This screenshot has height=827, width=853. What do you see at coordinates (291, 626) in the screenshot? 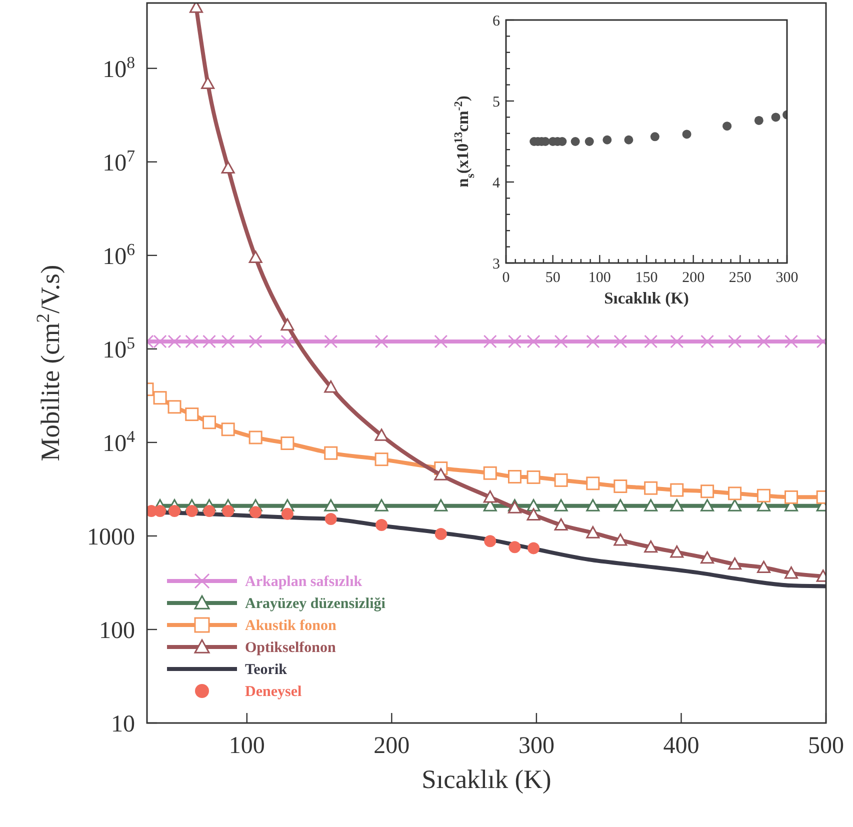
I see `legend-label: Akustik fonon` at bounding box center [291, 626].